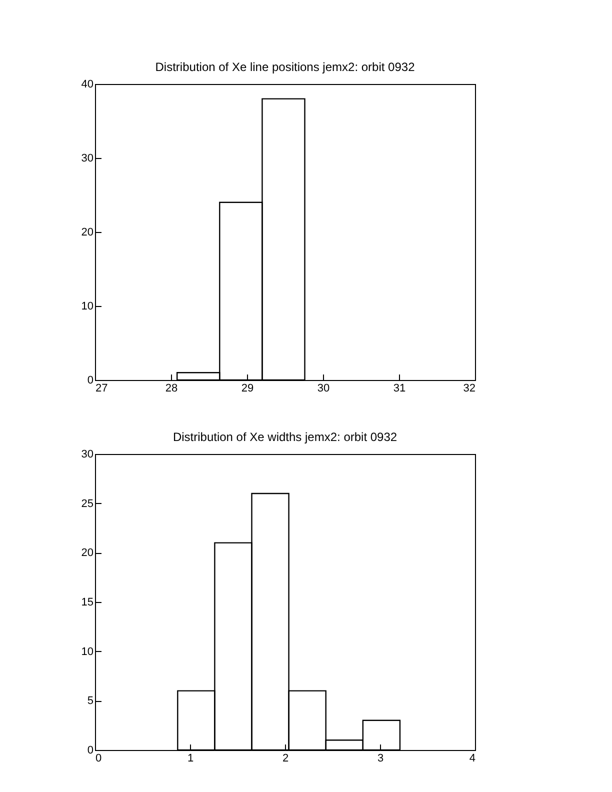 The width and height of the screenshot is (612, 792). I want to click on chart-title: Distribution of Xe line positions jemx2: orbit 0932, so click(285, 67).